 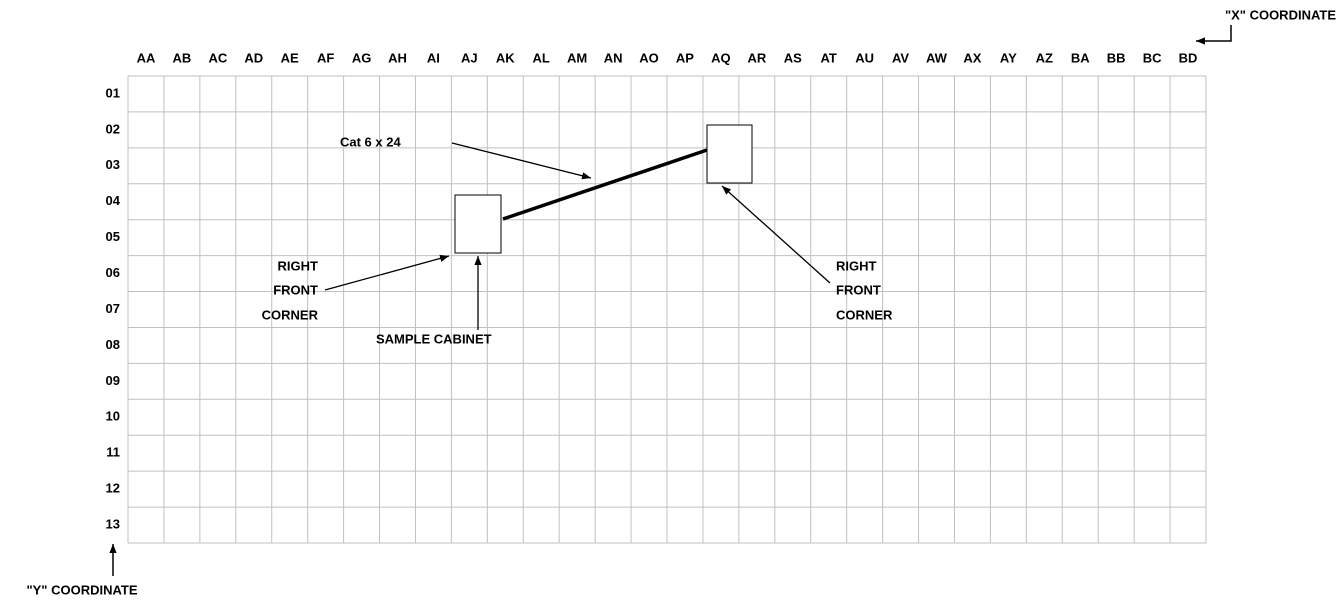 I want to click on column-label: AF, so click(x=325, y=57).